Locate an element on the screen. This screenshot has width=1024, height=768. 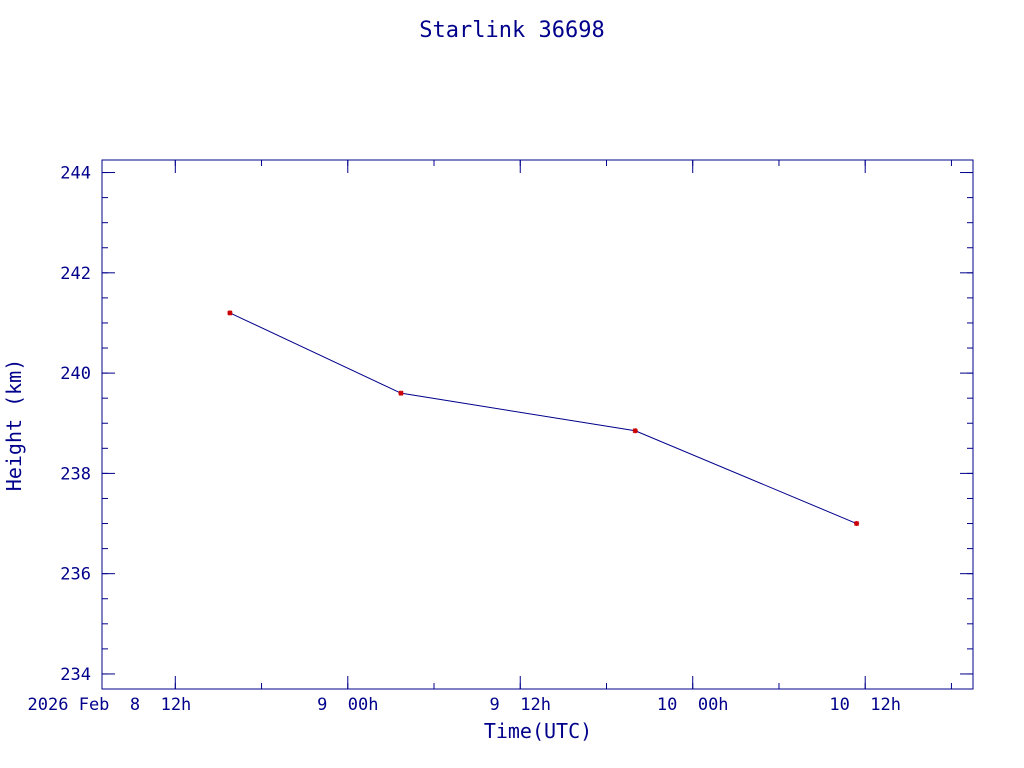
y-tick-label: 240 is located at coordinates (75, 374).